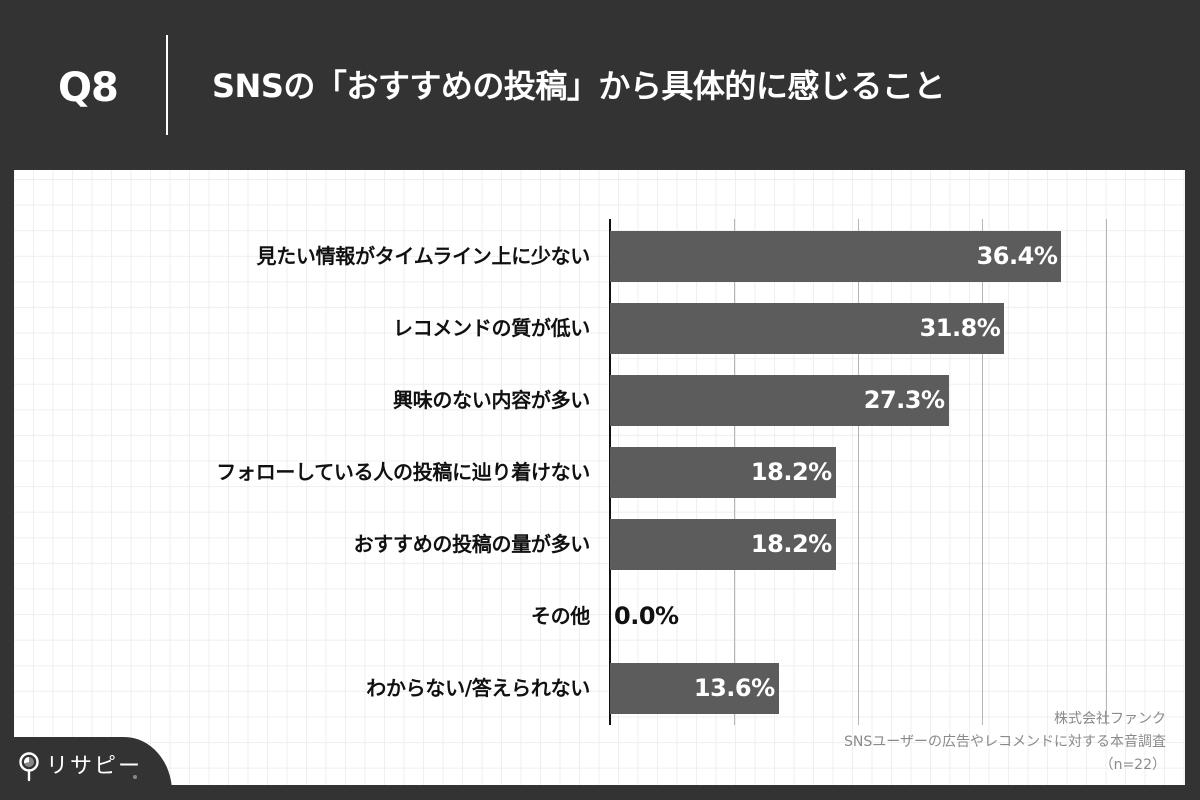  I want to click on category-label: 見たい情報がタイムライン上に少ない, so click(423, 256).